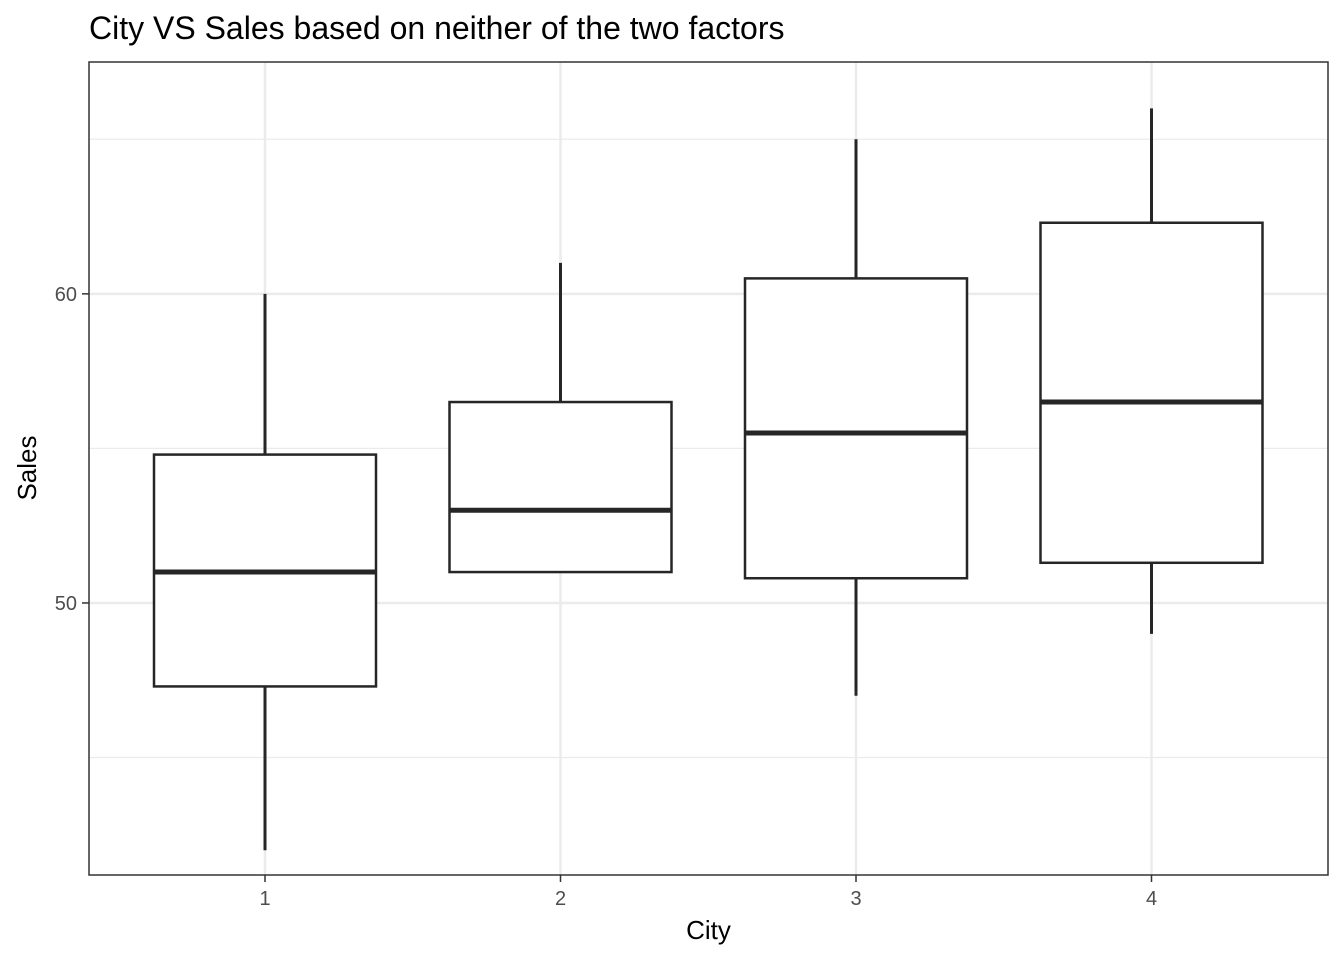  I want to click on y-tick-label: 50, so click(66, 604).